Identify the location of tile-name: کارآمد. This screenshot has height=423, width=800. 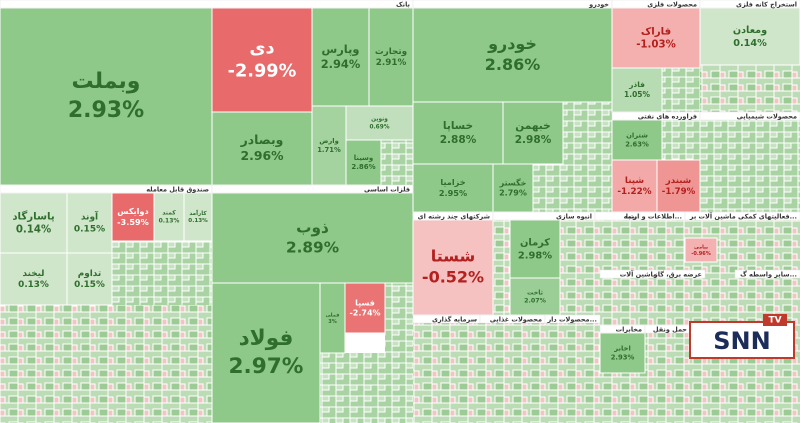
(198, 213).